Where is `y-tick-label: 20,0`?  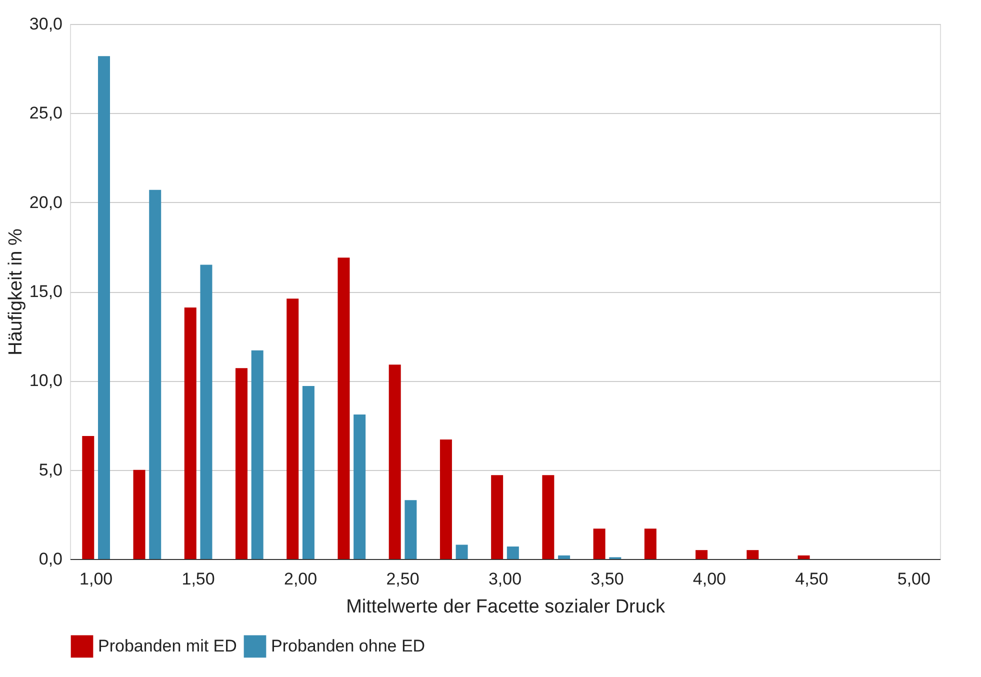 y-tick-label: 20,0 is located at coordinates (45, 202).